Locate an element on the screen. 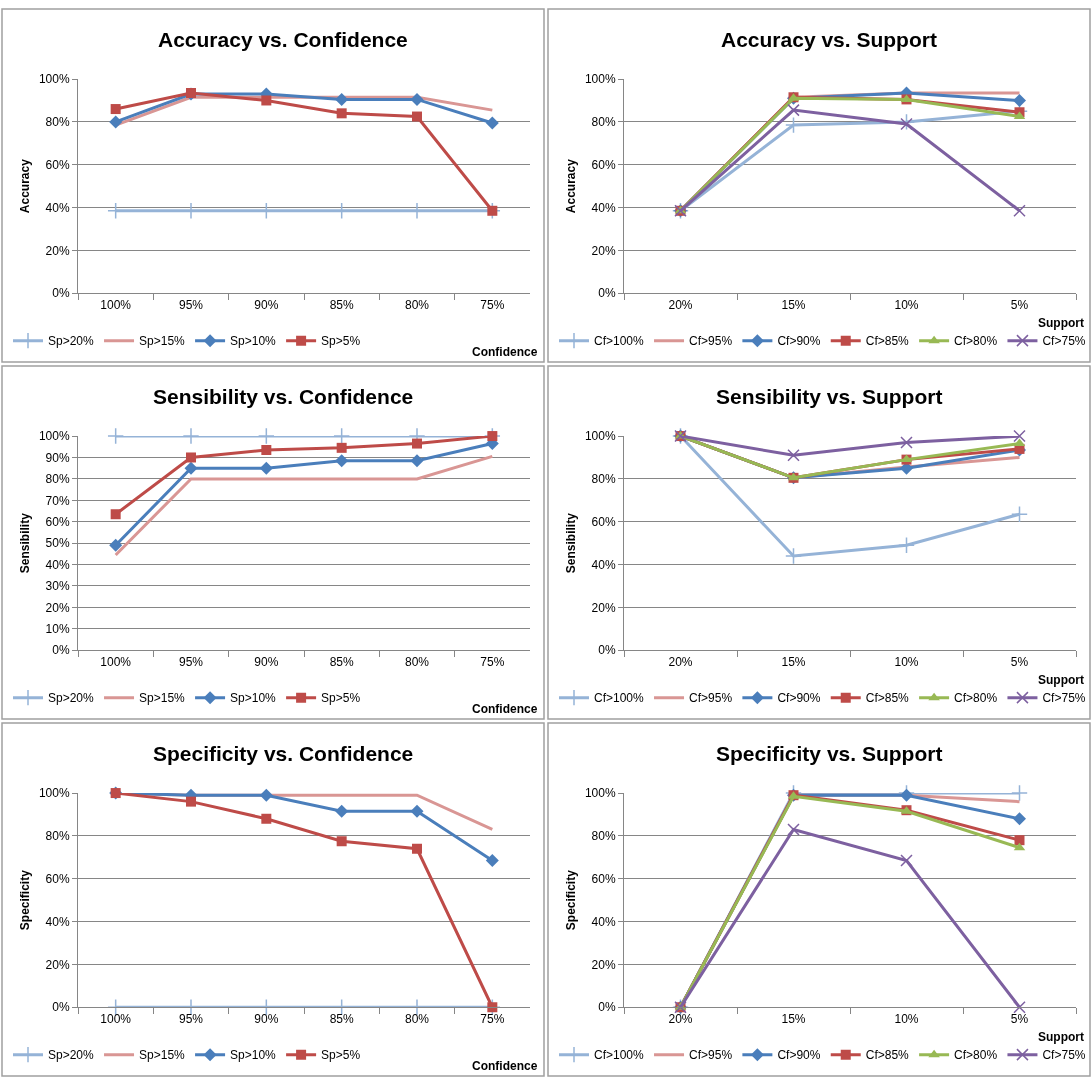 This screenshot has width=1092, height=1085. x-tick-label: 80% is located at coordinates (417, 304).